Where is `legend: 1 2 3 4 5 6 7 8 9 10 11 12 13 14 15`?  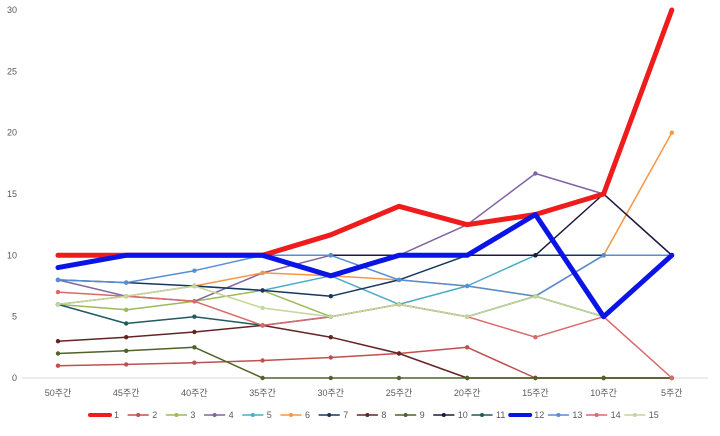 legend: 1 2 3 4 5 6 7 8 9 10 11 12 13 14 15 is located at coordinates (373, 415).